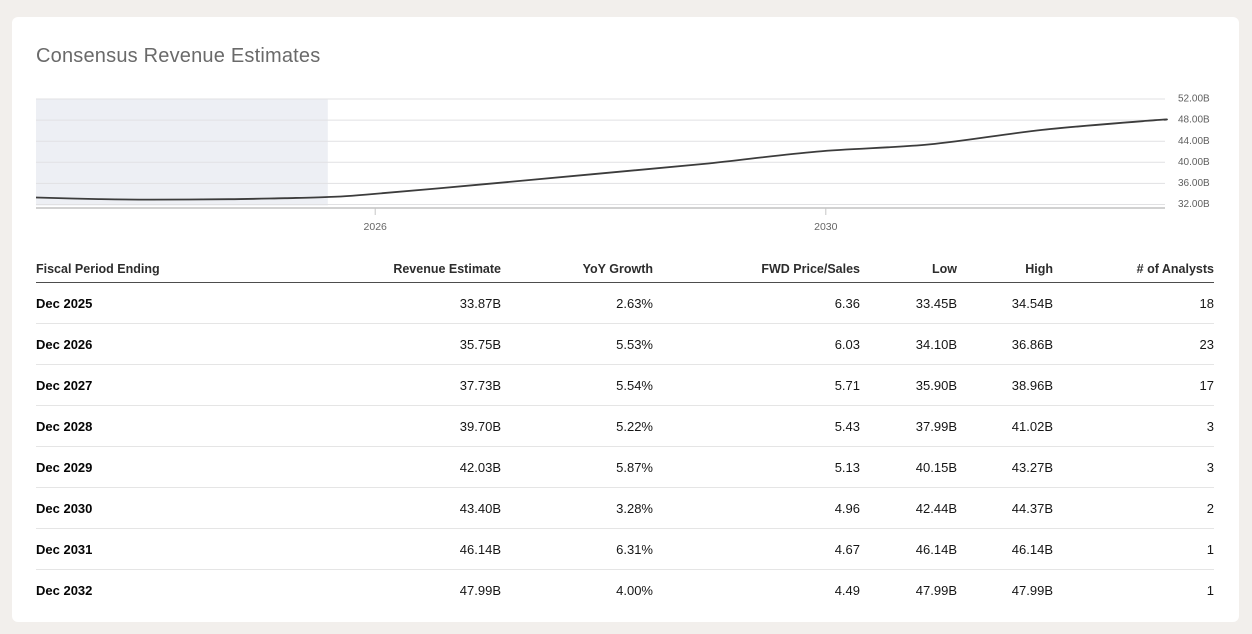 The image size is (1252, 634). What do you see at coordinates (908, 344) in the screenshot?
I see `cell: 34.10B` at bounding box center [908, 344].